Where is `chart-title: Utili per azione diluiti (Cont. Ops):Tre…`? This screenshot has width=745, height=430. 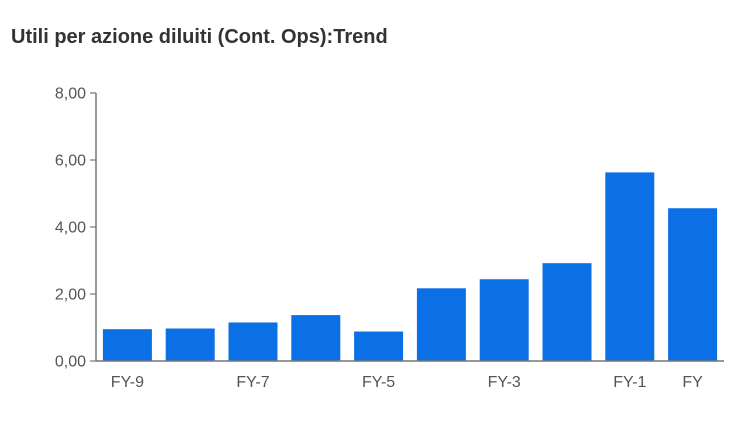
chart-title: Utili per azione diluiti (Cont. Ops):Tre… is located at coordinates (199, 37).